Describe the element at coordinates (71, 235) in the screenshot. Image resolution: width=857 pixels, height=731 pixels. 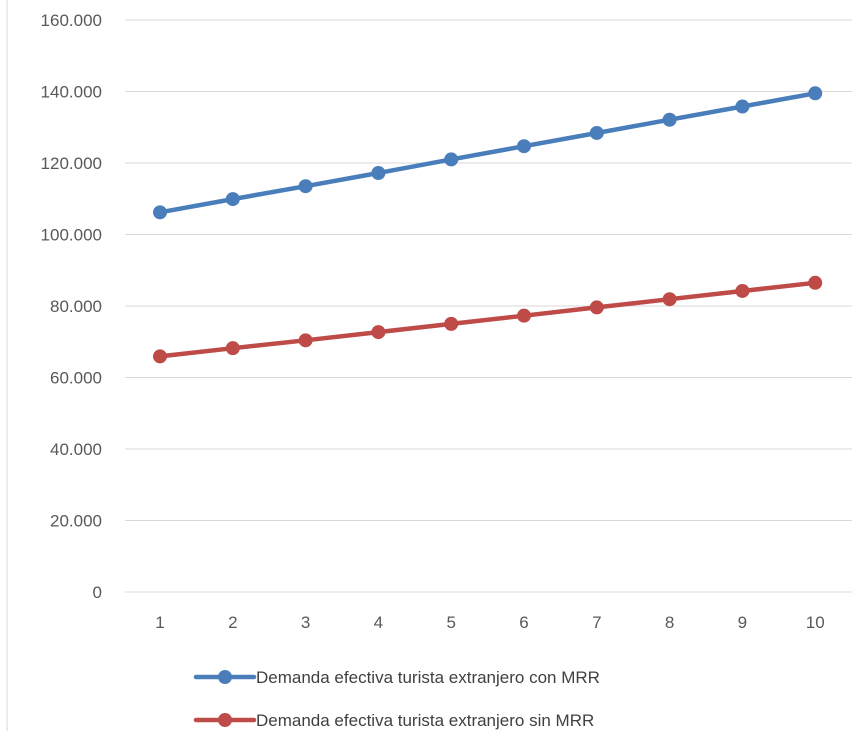
I see `y-tick-label: 100.000` at that location.